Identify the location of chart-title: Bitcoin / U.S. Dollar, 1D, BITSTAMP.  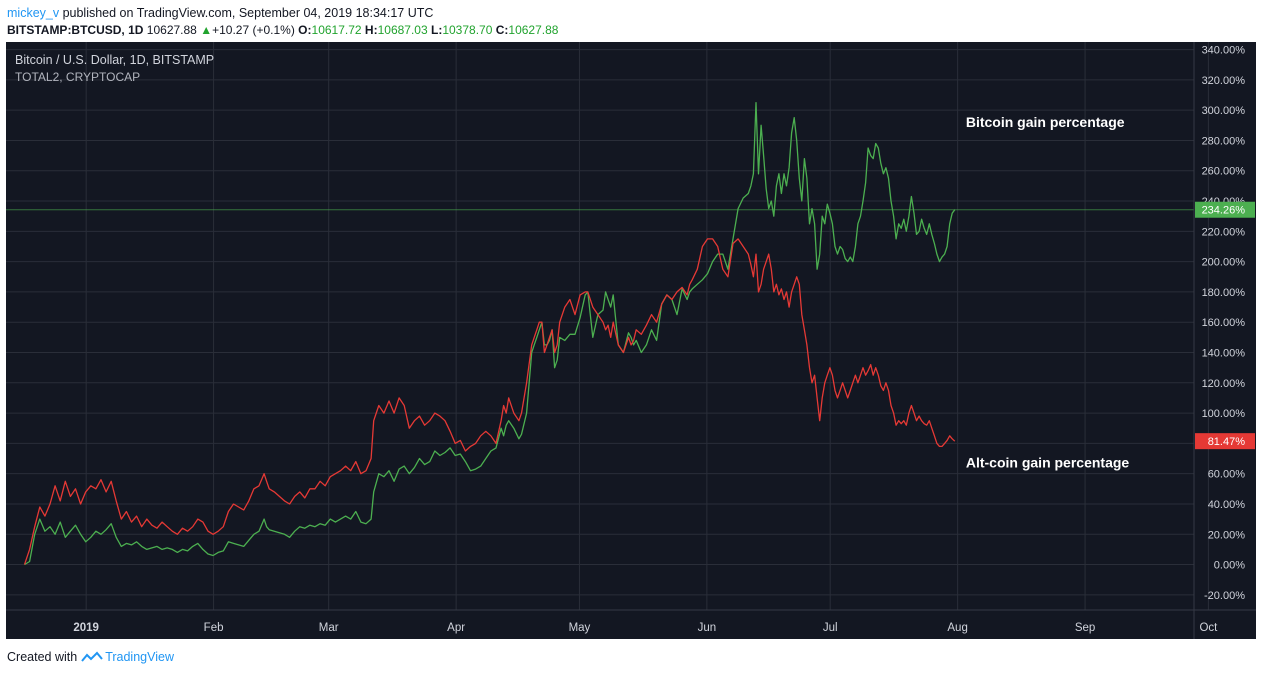
(114, 60).